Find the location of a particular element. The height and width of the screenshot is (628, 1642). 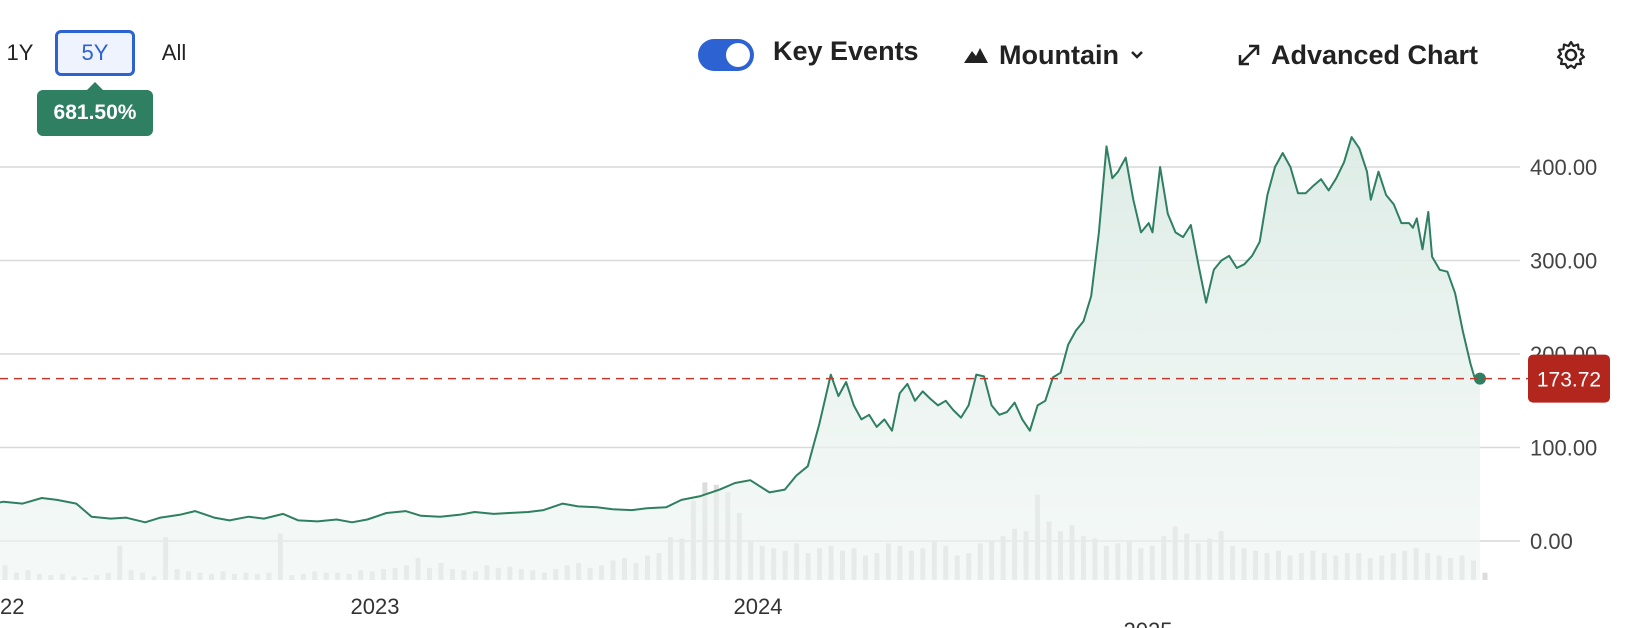

chevron-down-icon is located at coordinates (1137, 55).